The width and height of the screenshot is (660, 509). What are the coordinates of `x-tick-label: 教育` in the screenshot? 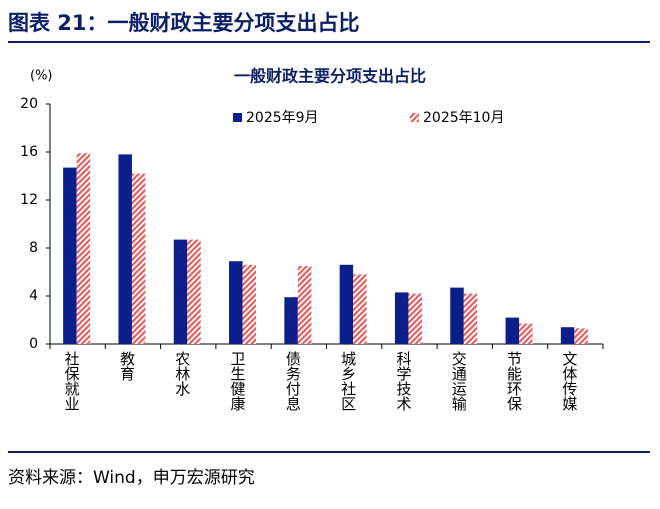 It's located at (127, 366).